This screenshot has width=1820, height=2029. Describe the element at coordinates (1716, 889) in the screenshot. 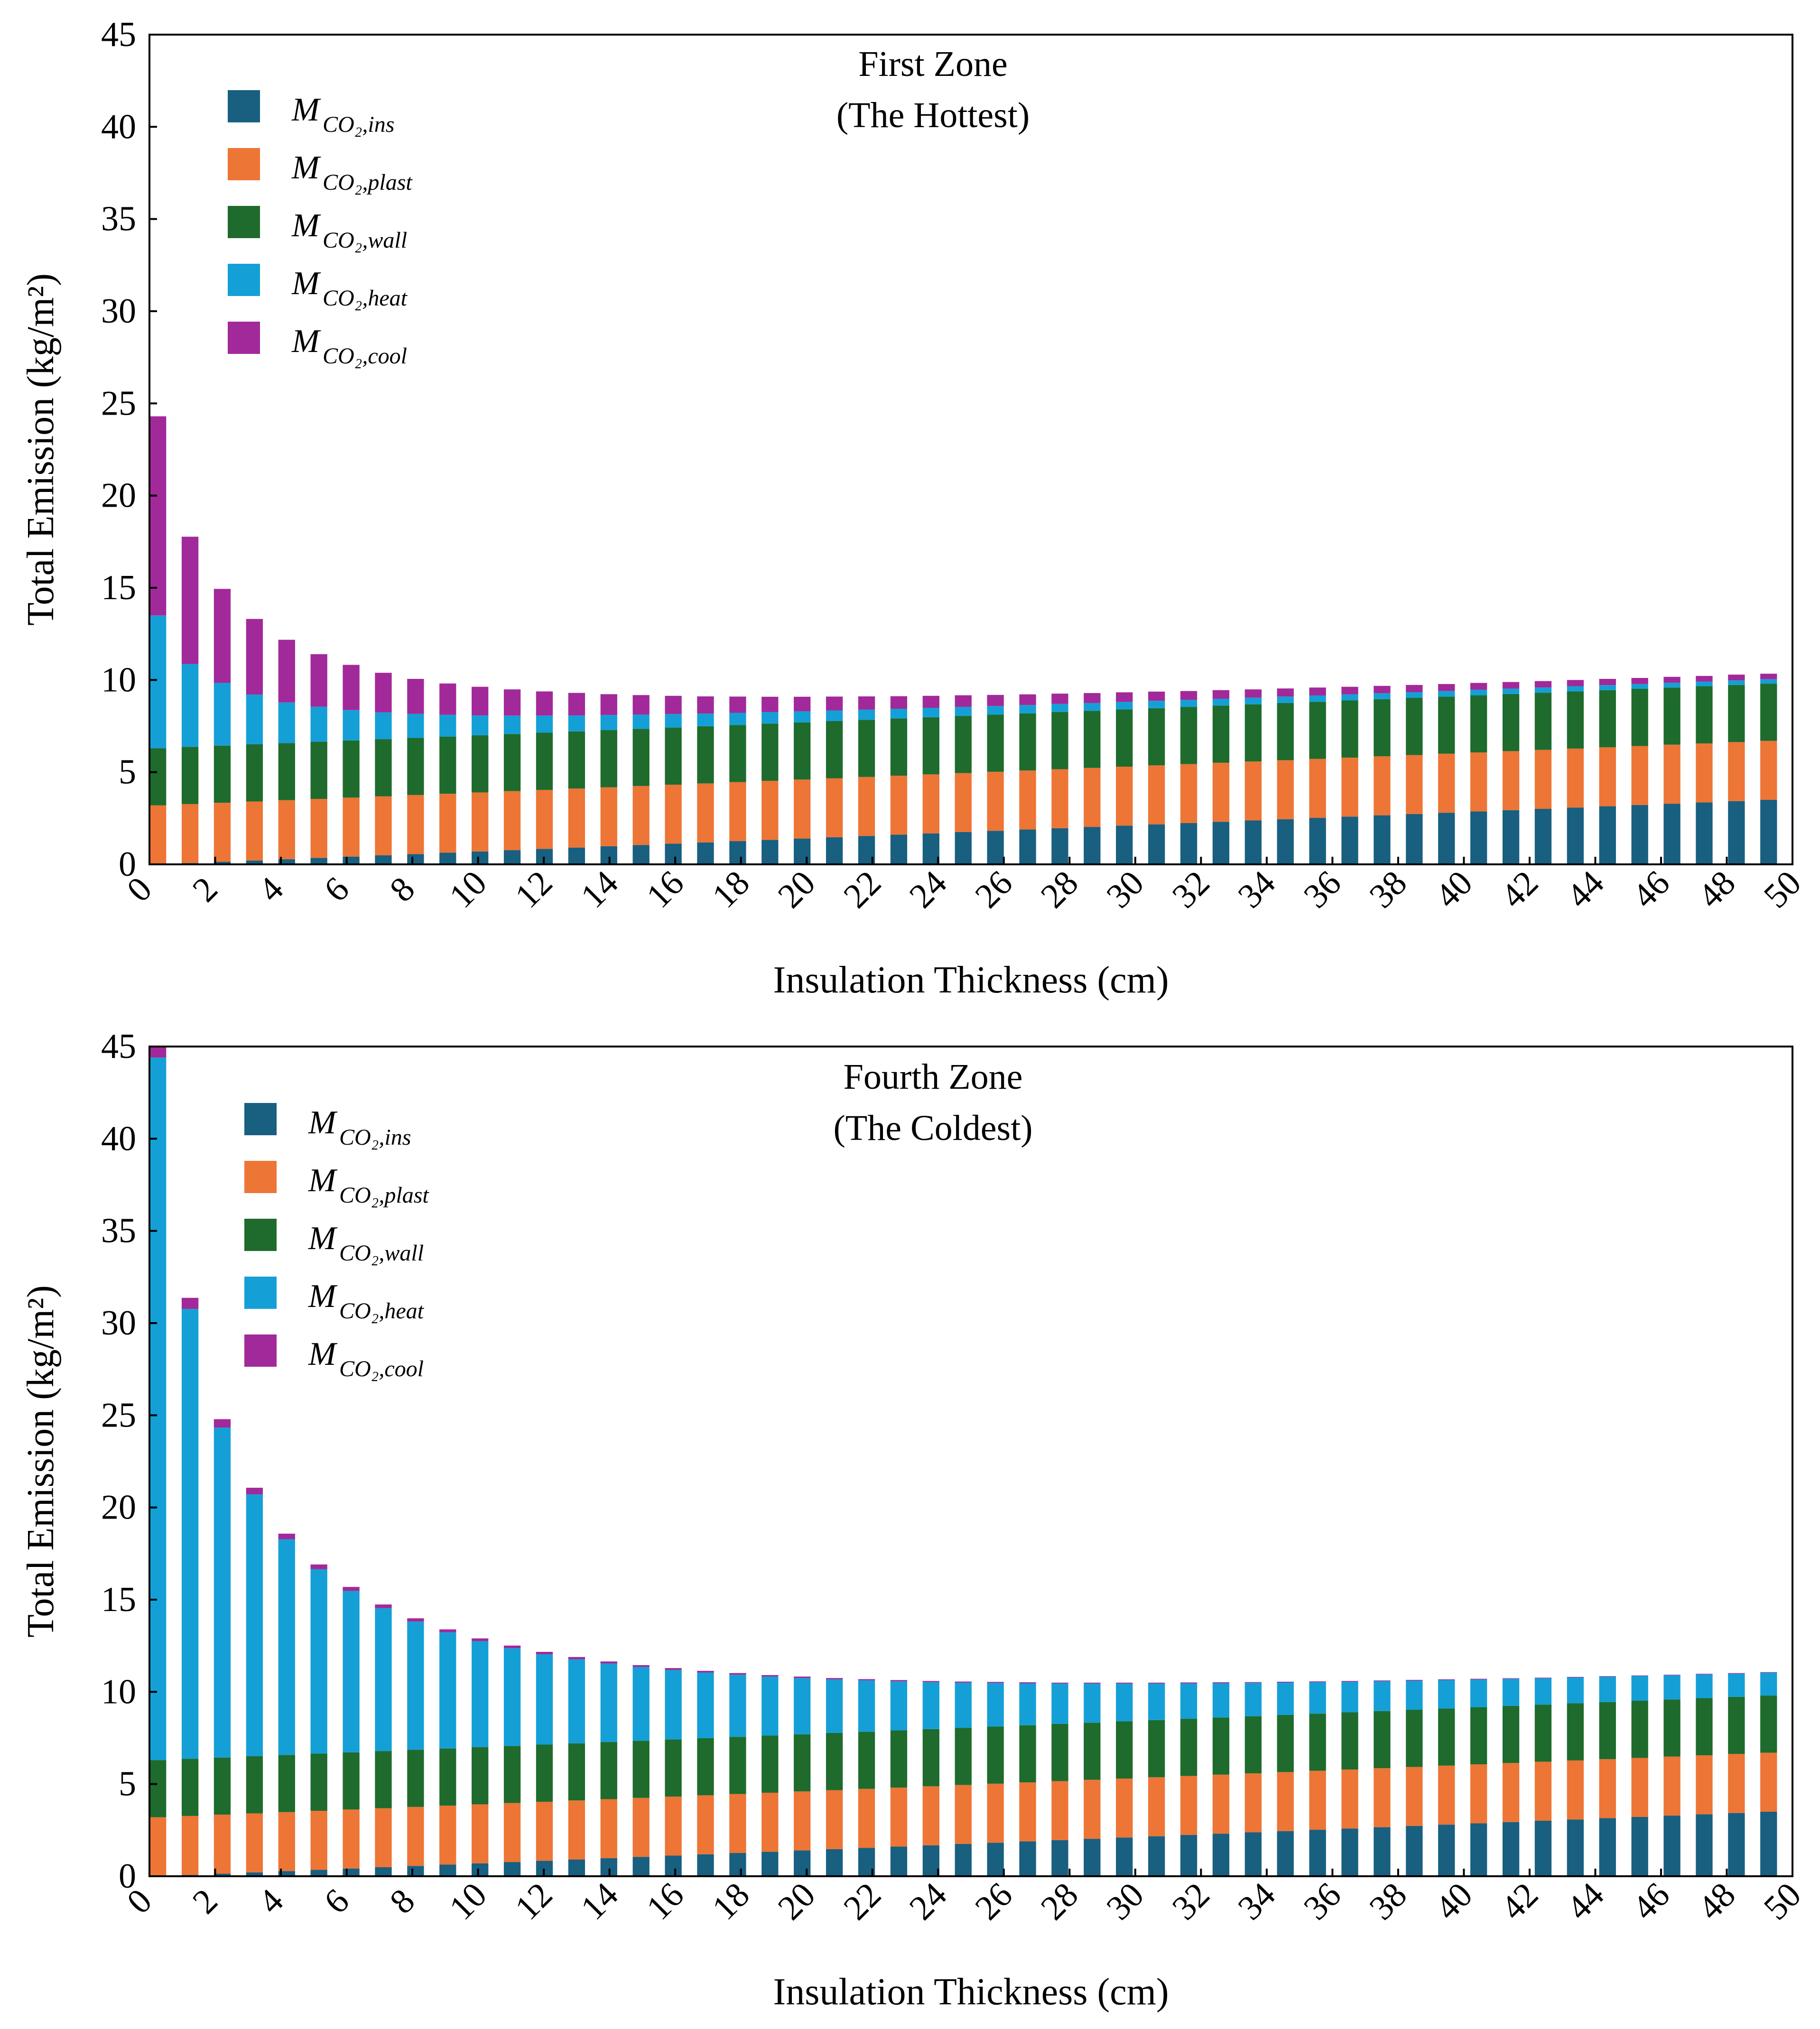

I see `x-tick-label: 48` at that location.